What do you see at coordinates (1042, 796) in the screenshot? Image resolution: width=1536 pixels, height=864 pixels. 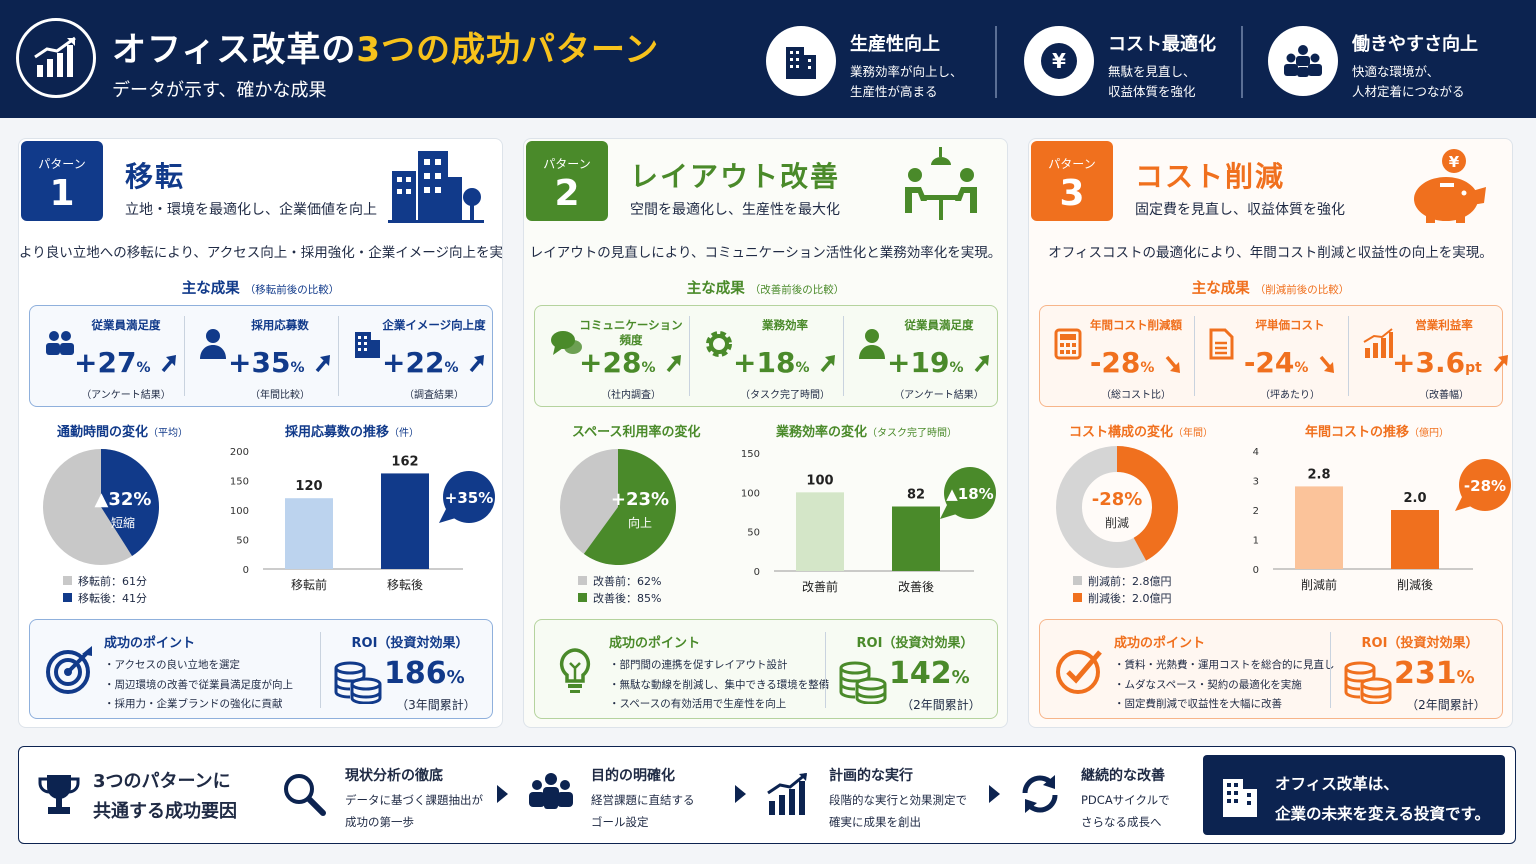 I see `cycle-icon` at bounding box center [1042, 796].